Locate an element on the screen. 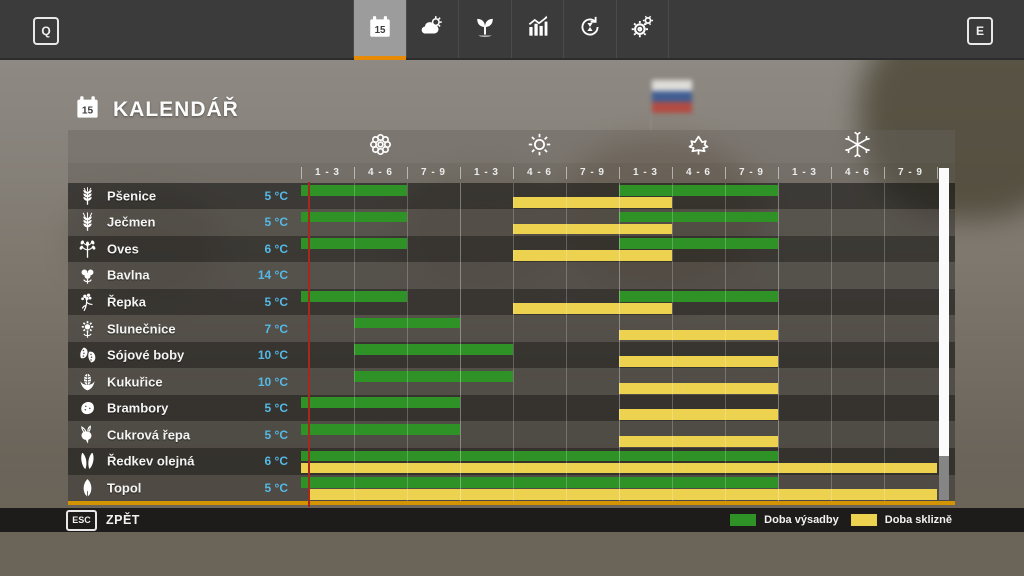 The image size is (1024, 576). potato-icon is located at coordinates (87, 408).